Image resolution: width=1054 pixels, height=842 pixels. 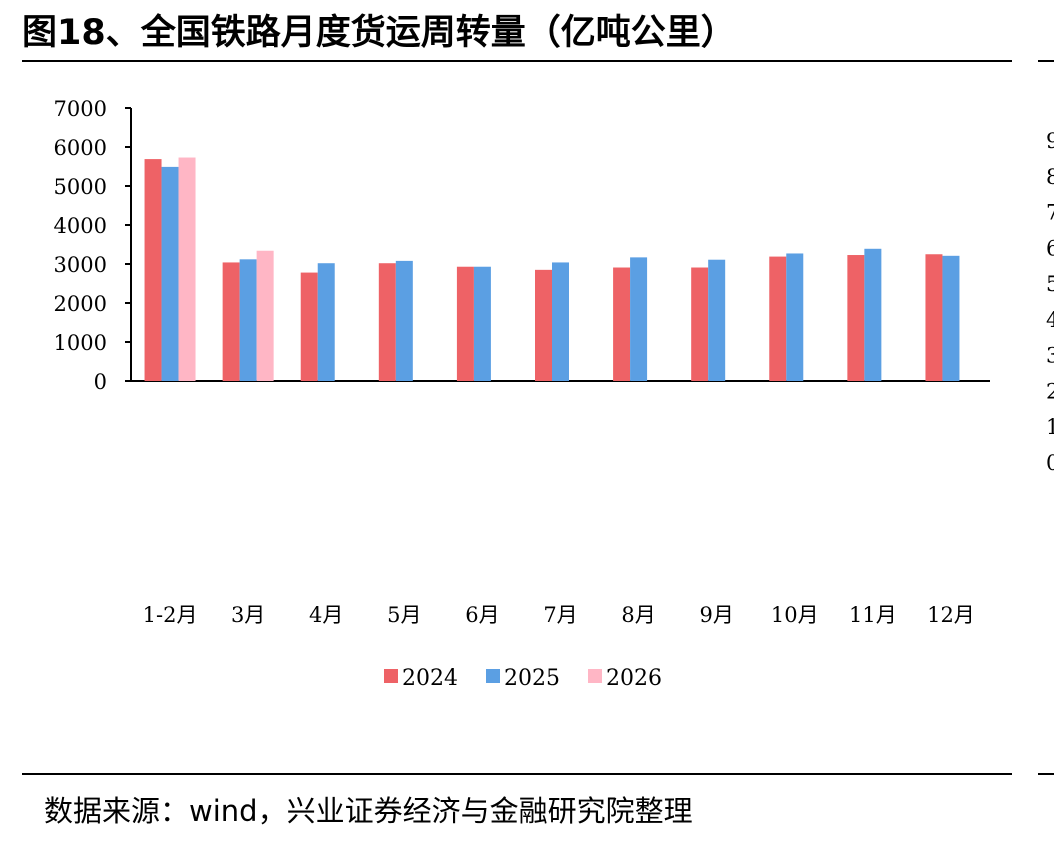 I want to click on top-rule, so click(x=517, y=61).